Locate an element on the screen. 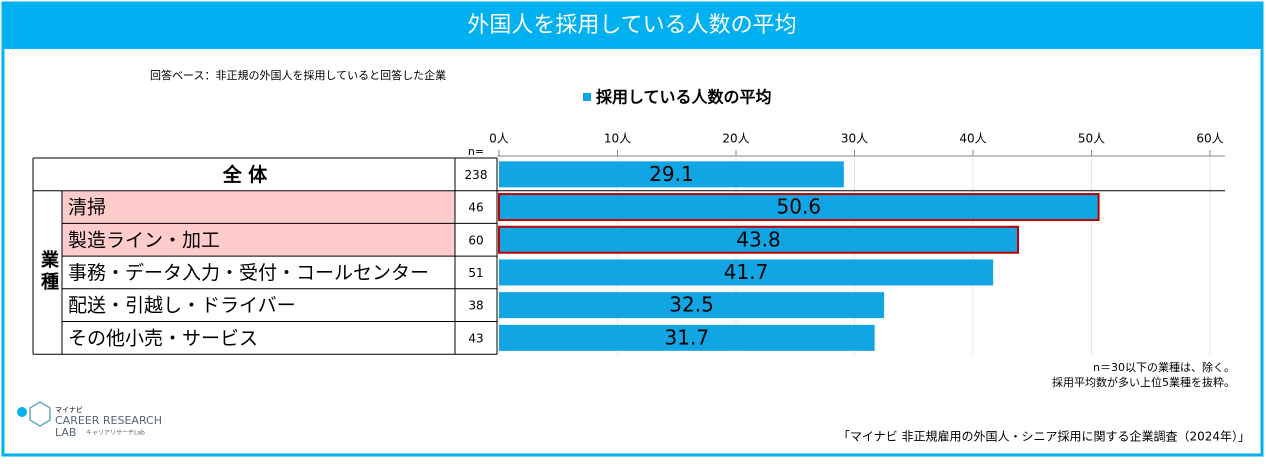 This screenshot has height=464, width=1266. n-value: 43 is located at coordinates (475, 338).